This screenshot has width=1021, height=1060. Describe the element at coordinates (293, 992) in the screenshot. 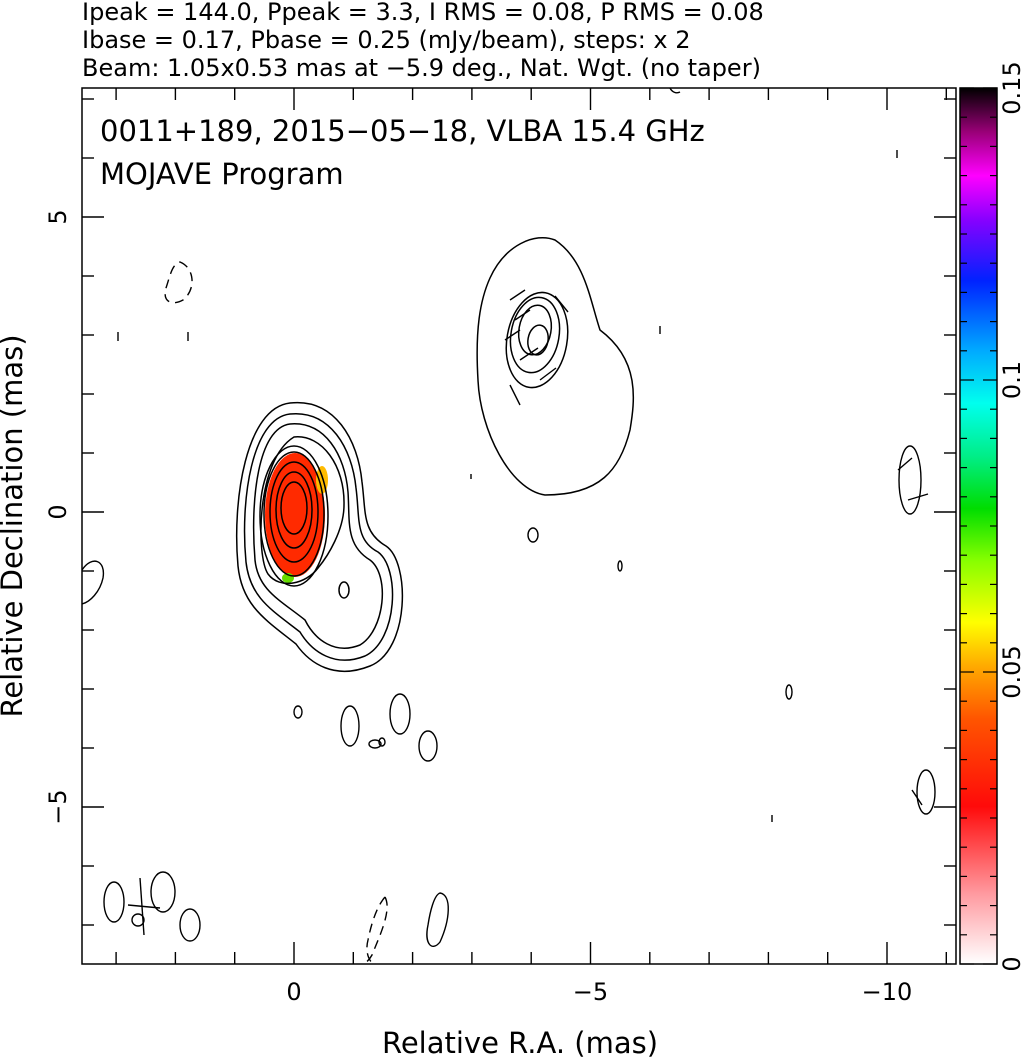

I see `x-tick-label: 0` at that location.